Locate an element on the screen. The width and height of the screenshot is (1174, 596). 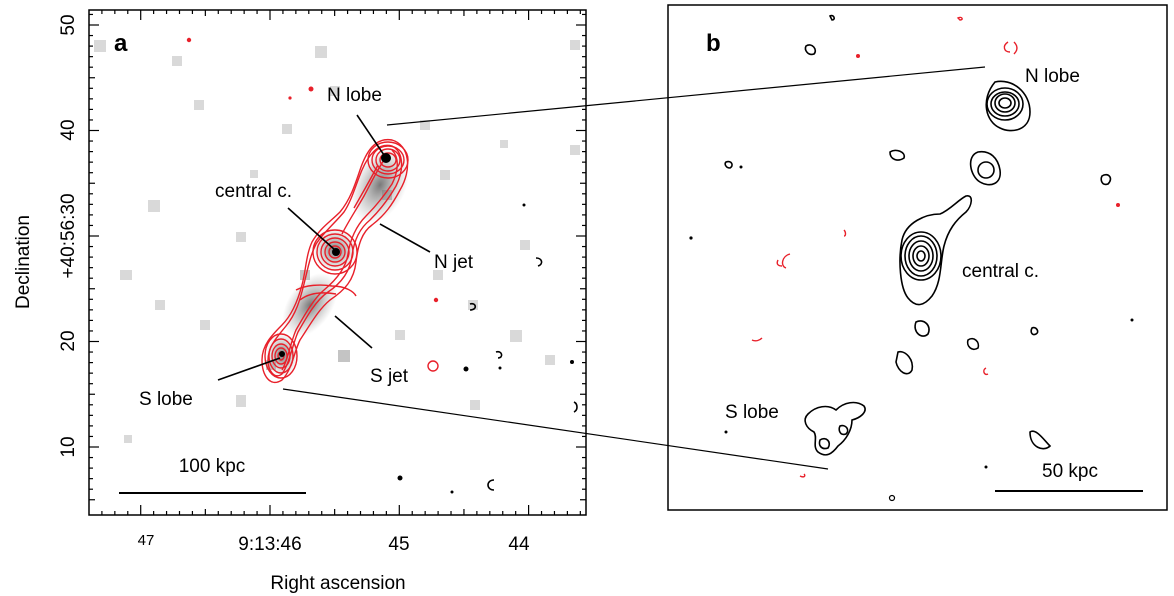
y-axis-title: Declination is located at coordinates (23, 262).